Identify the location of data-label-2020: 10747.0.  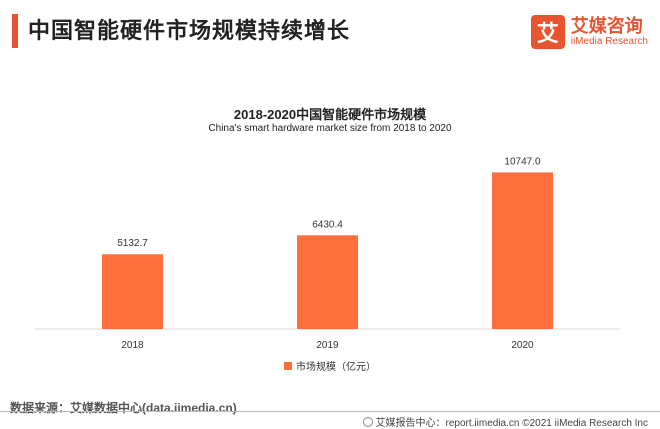
(522, 161).